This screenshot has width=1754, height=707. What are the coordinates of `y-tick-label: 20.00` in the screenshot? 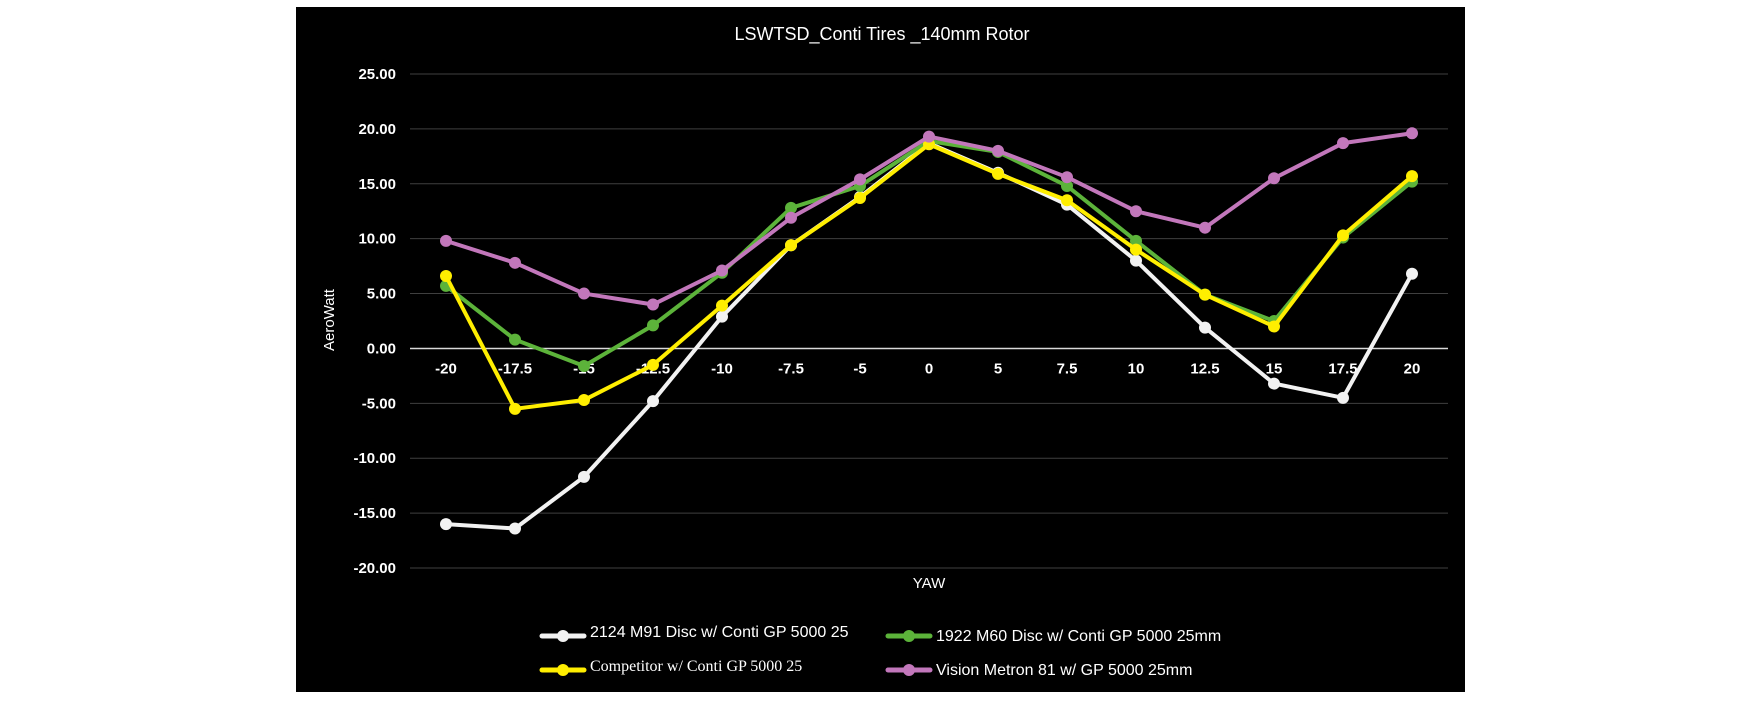 It's located at (377, 129).